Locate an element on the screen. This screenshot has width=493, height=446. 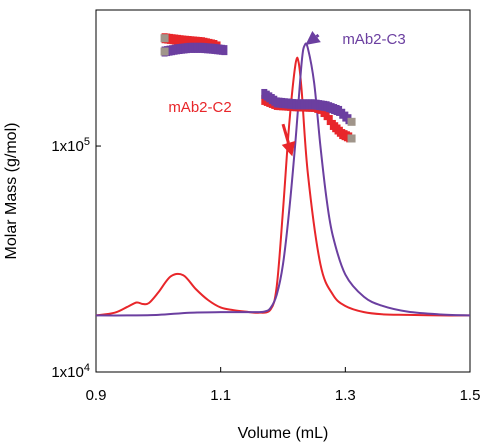
y-tick-label: 1x10⁴ is located at coordinates (70, 371).